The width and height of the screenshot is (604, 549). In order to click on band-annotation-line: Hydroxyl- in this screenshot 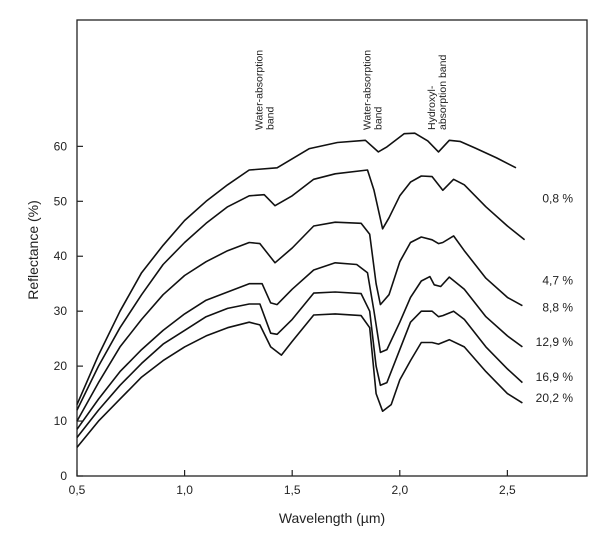, I will do `click(432, 107)`.